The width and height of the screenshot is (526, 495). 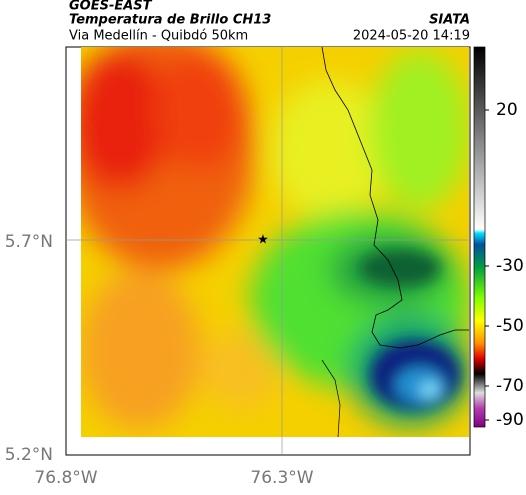 What do you see at coordinates (510, 386) in the screenshot?
I see `colorbar-label: -70` at bounding box center [510, 386].